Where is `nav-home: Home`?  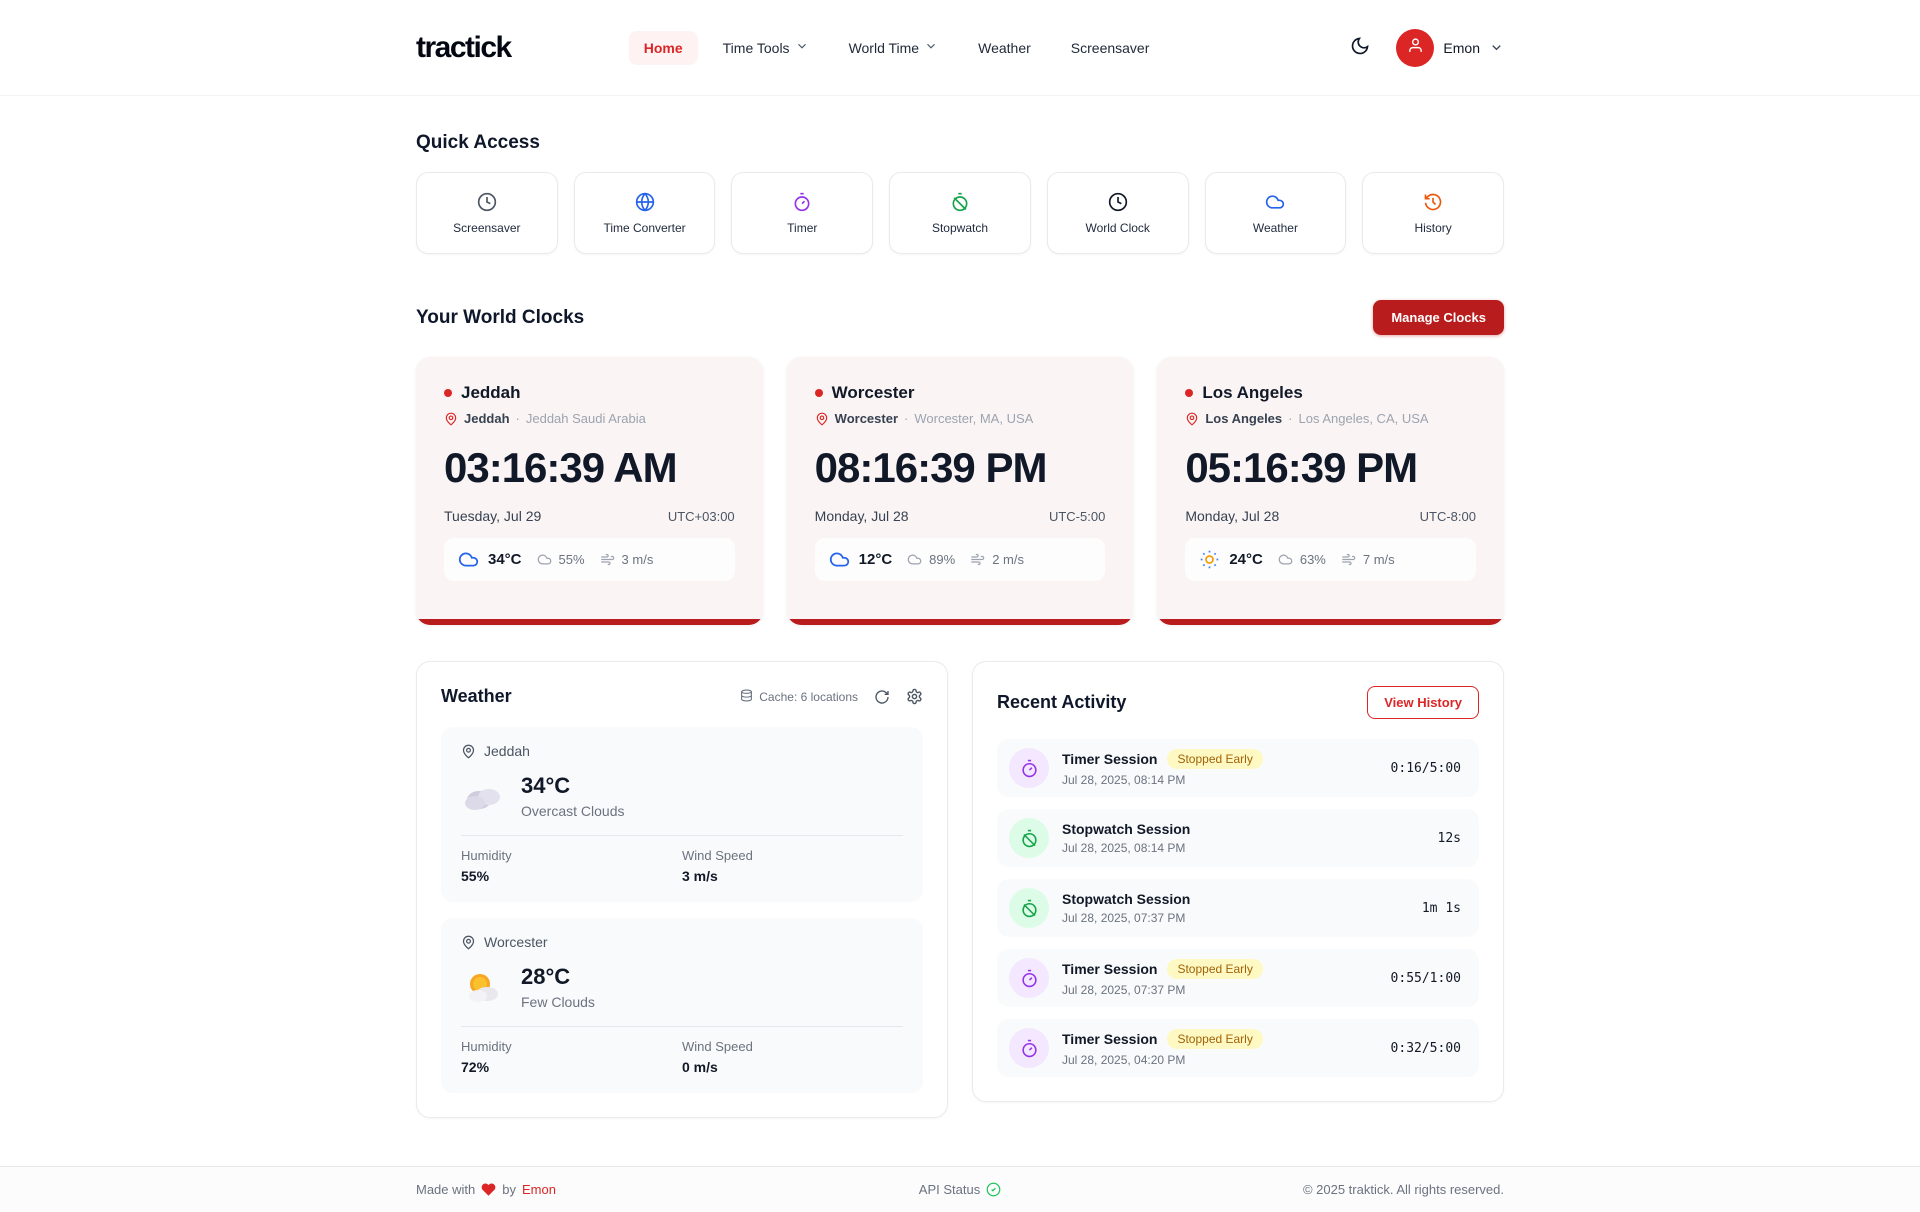 nav-home: Home is located at coordinates (663, 47).